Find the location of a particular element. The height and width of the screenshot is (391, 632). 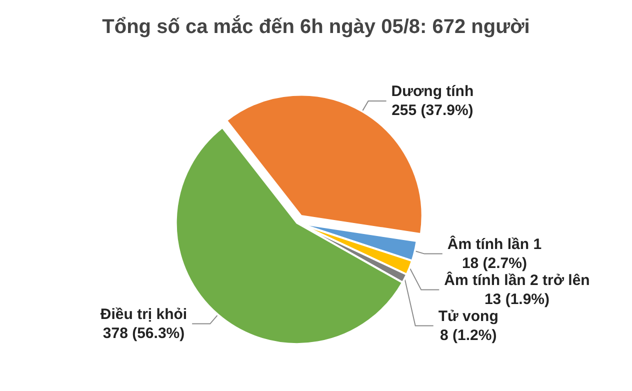

data-label: 255 (37.9%) is located at coordinates (433, 110).